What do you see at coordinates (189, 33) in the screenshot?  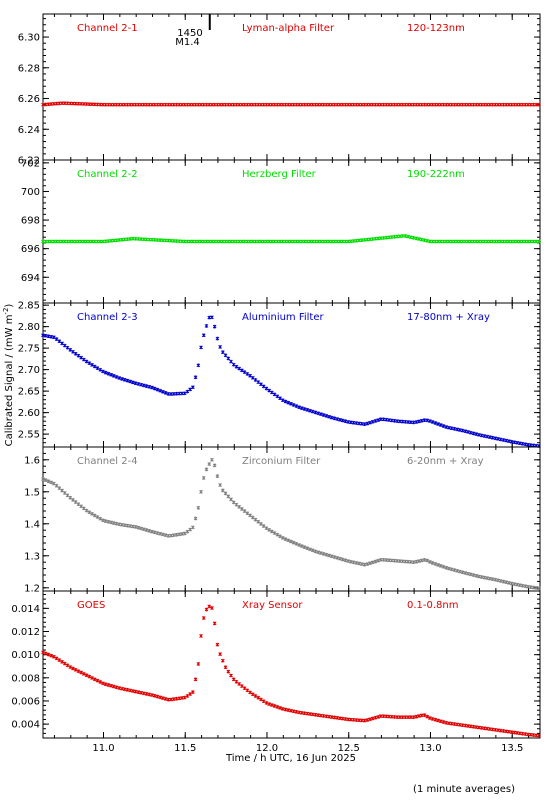 I see `flare-time-label: 1450` at bounding box center [189, 33].